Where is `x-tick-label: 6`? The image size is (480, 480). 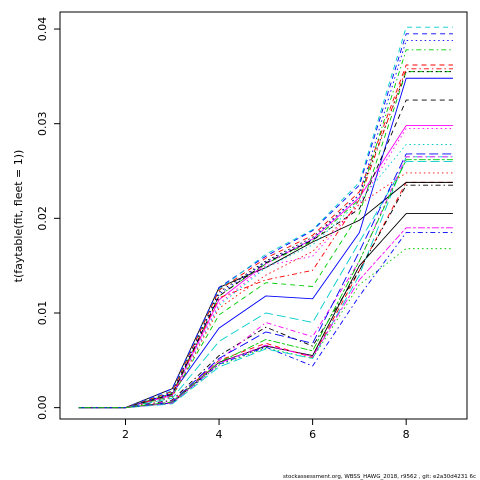 x-tick-label: 6 is located at coordinates (312, 434).